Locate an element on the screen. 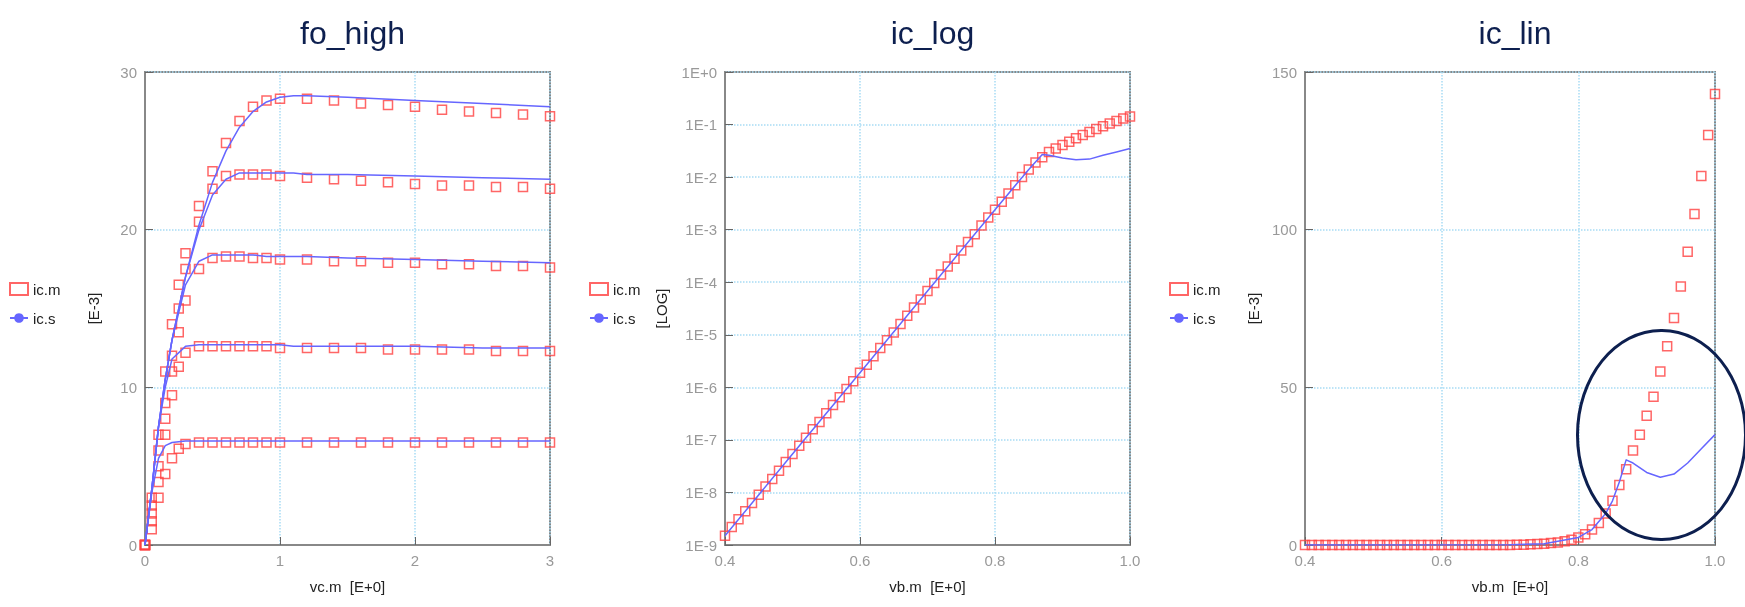 This screenshot has height=607, width=1745. y-tick-label: 1E-3 is located at coordinates (701, 230).